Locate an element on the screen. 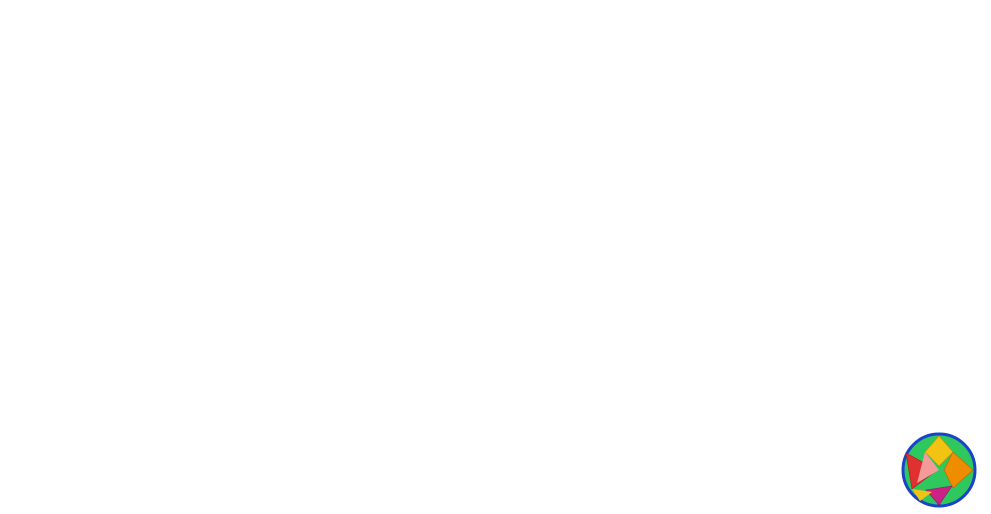  symbol-title is located at coordinates (985, 18).